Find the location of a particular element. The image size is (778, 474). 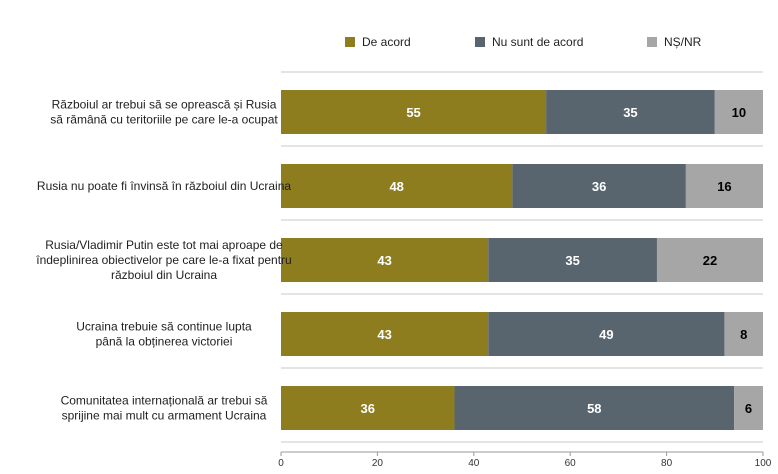

data-label: 16 is located at coordinates (724, 186).